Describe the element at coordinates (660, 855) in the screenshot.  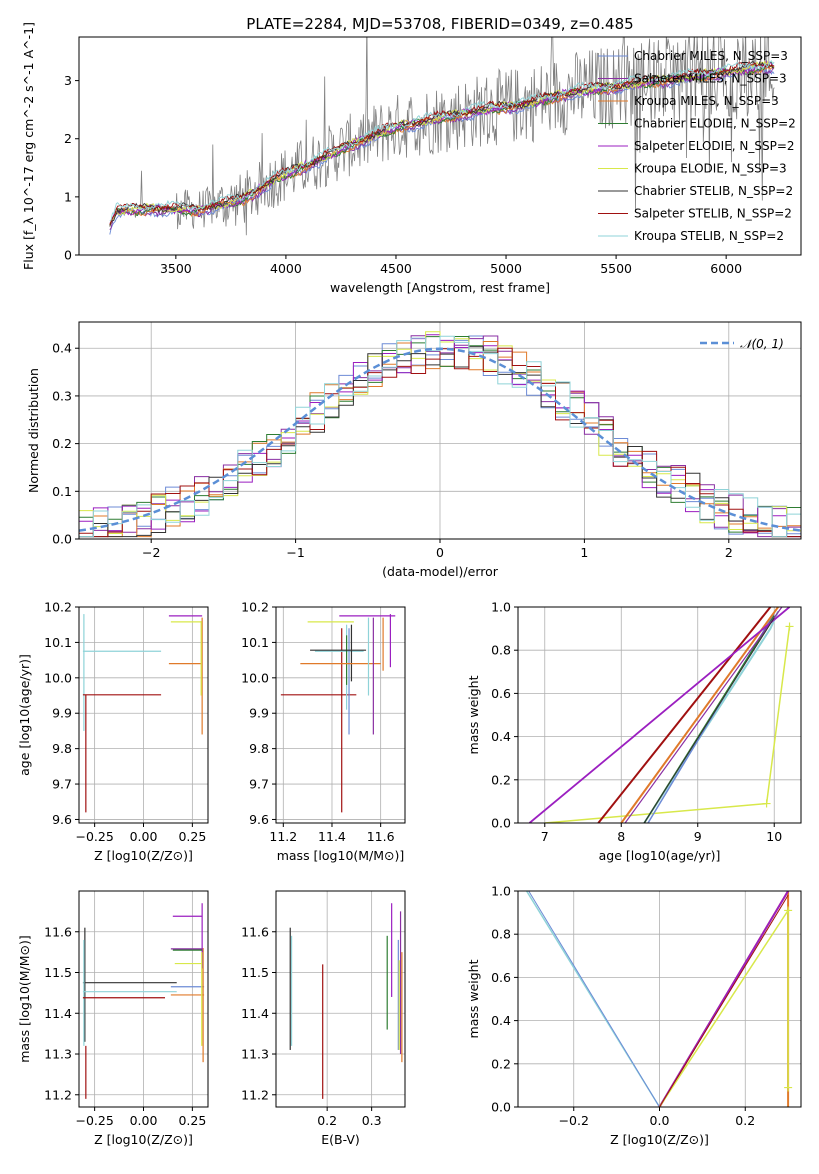
I see `x-axis-label: age [log10(age/yr)]` at that location.